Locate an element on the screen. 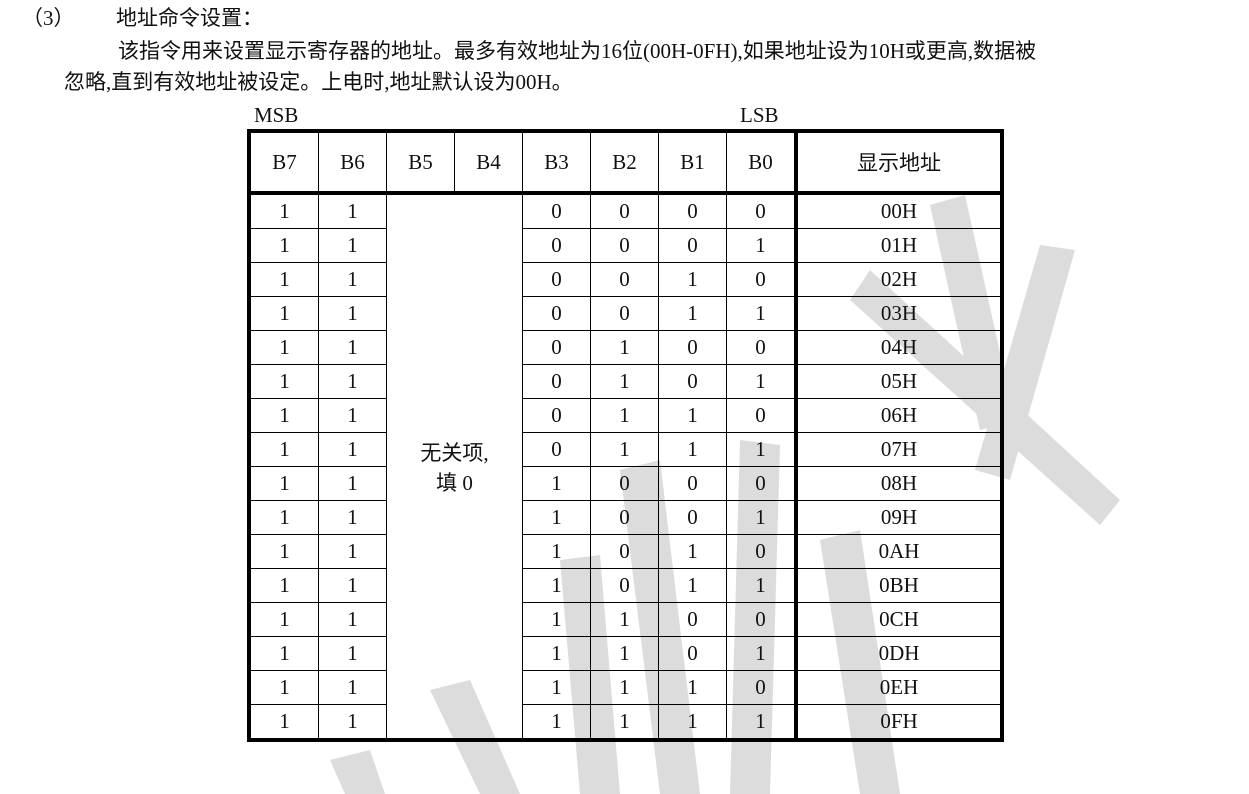 The width and height of the screenshot is (1249, 794). header-b6: B6 is located at coordinates (352, 162).